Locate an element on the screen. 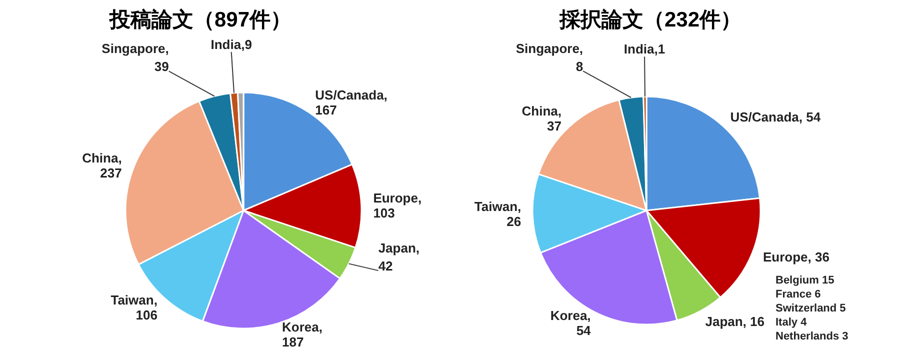  slice-label: India,1 is located at coordinates (645, 49).